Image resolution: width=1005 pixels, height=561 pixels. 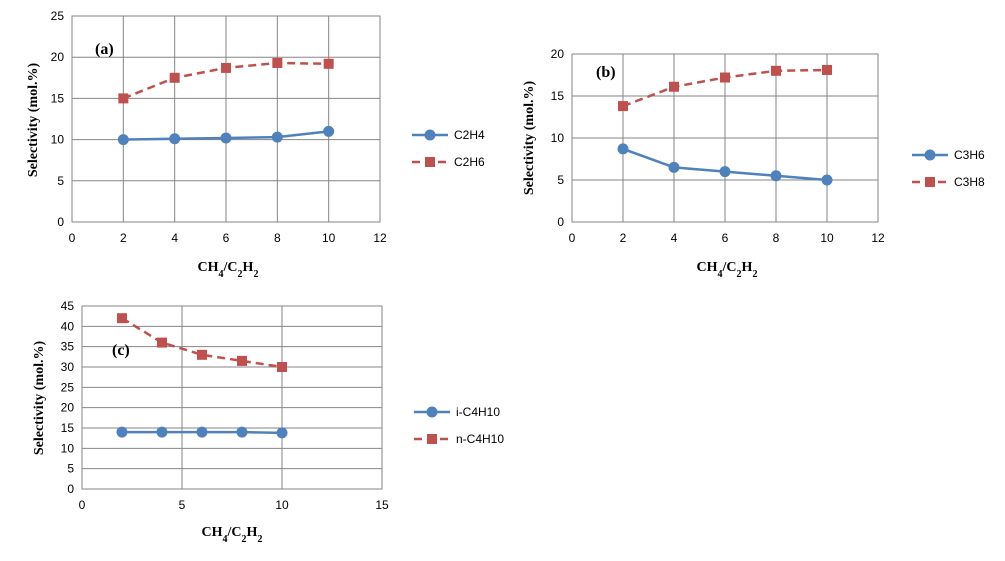 What do you see at coordinates (68, 367) in the screenshot?
I see `y-tick-label: 30` at bounding box center [68, 367].